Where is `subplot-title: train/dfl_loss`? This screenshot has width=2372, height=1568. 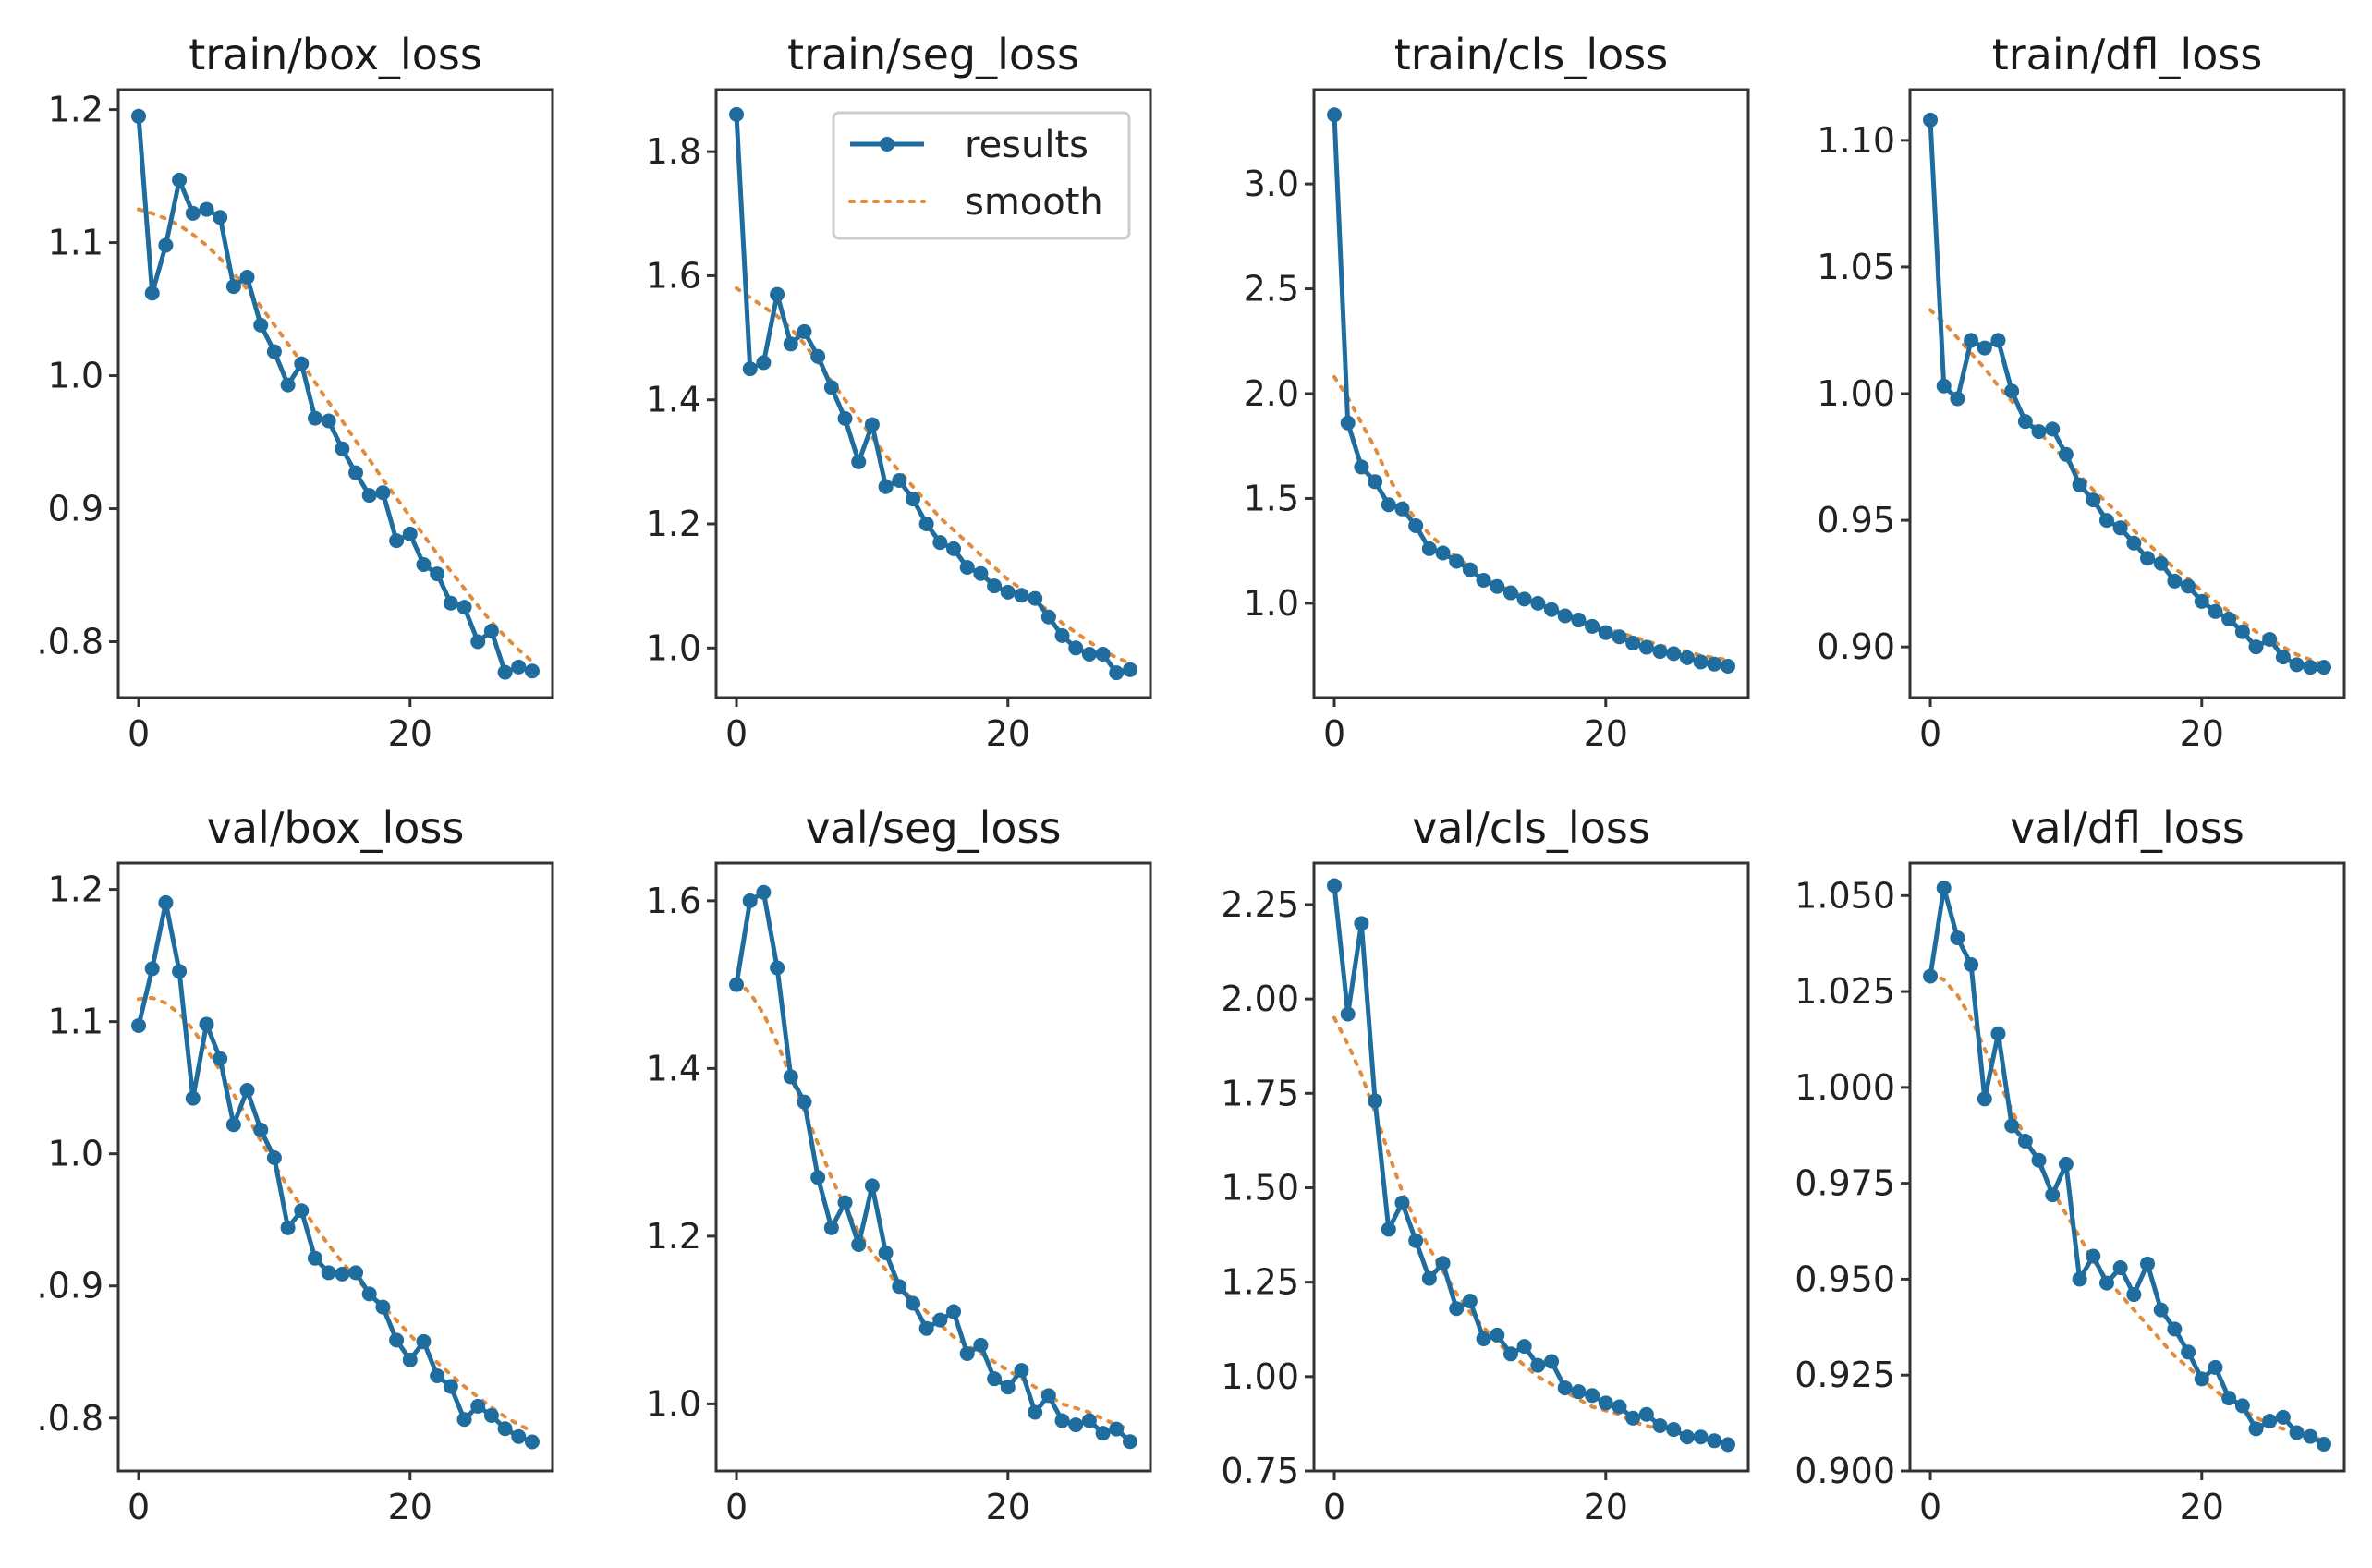 subplot-title: train/dfl_loss is located at coordinates (2127, 54).